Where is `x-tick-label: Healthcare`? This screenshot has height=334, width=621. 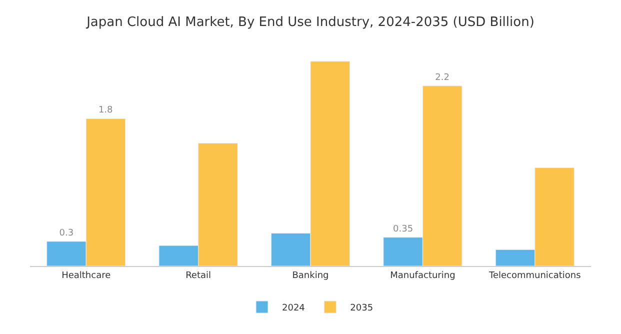
x-tick-label: Healthcare is located at coordinates (87, 275).